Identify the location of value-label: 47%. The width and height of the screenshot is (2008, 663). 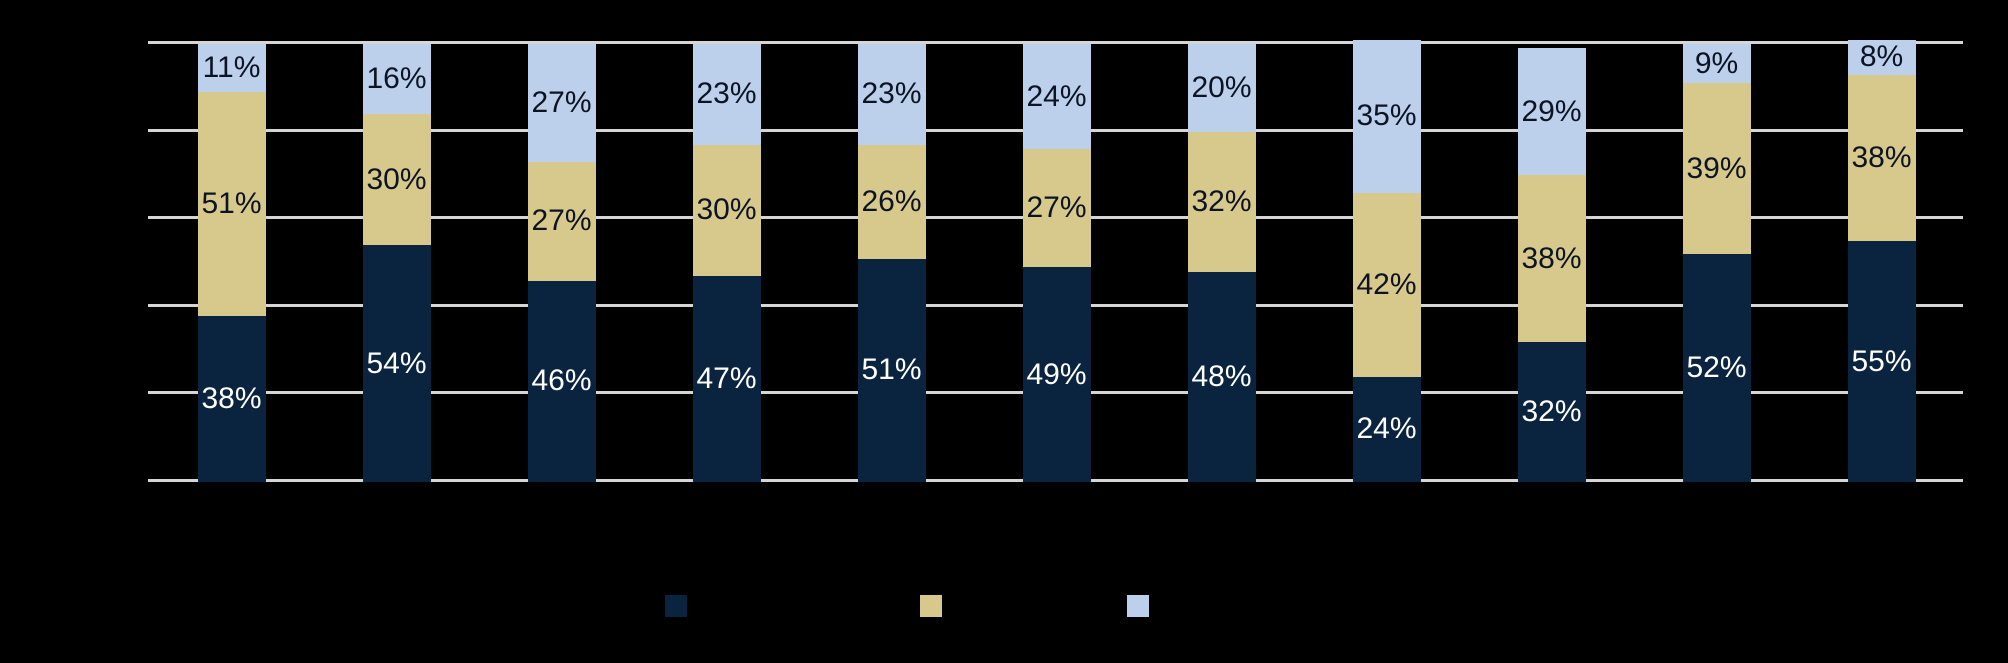
(726, 379).